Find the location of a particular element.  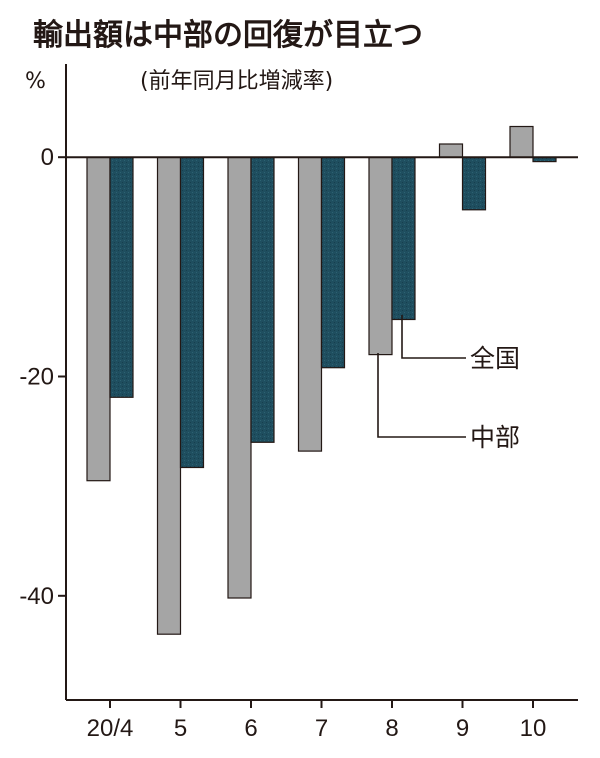

x-ticks: 20/4 5 6 7 8 9 10 is located at coordinates (317, 721).